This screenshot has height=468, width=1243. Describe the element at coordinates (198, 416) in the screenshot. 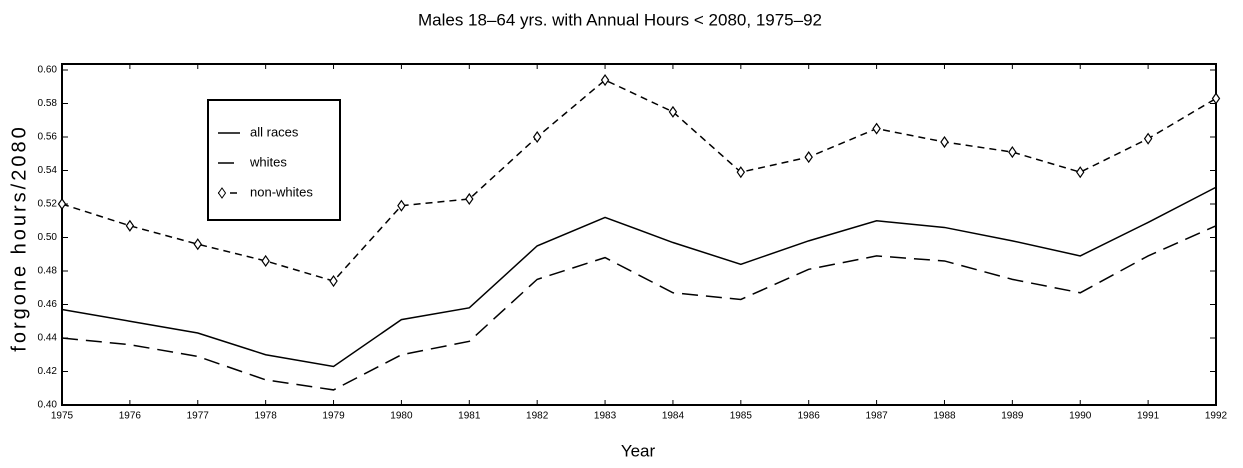

I see `x-tick-label: 1977` at that location.